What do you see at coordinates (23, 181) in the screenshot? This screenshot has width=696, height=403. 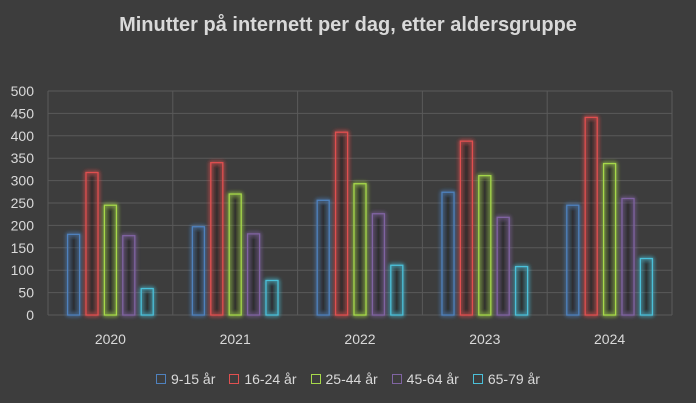 I see `y-tick-label-300: 300` at bounding box center [23, 181].